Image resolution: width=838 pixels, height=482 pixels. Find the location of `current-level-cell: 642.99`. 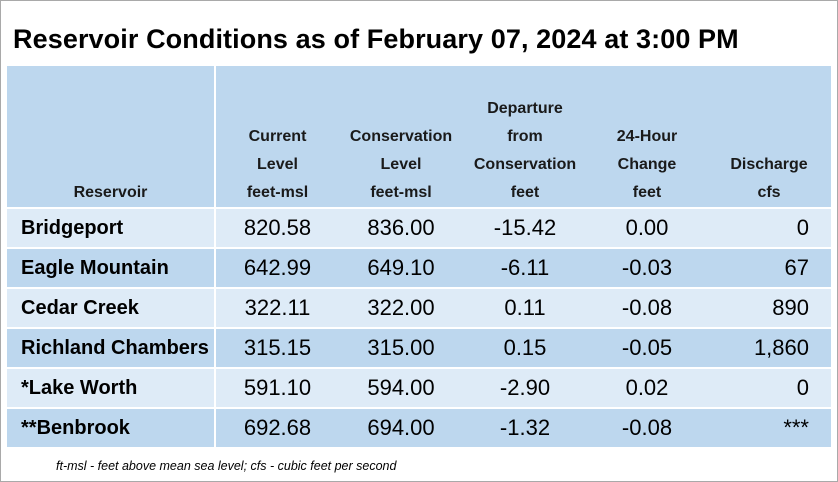

current-level-cell: 642.99 is located at coordinates (277, 268).